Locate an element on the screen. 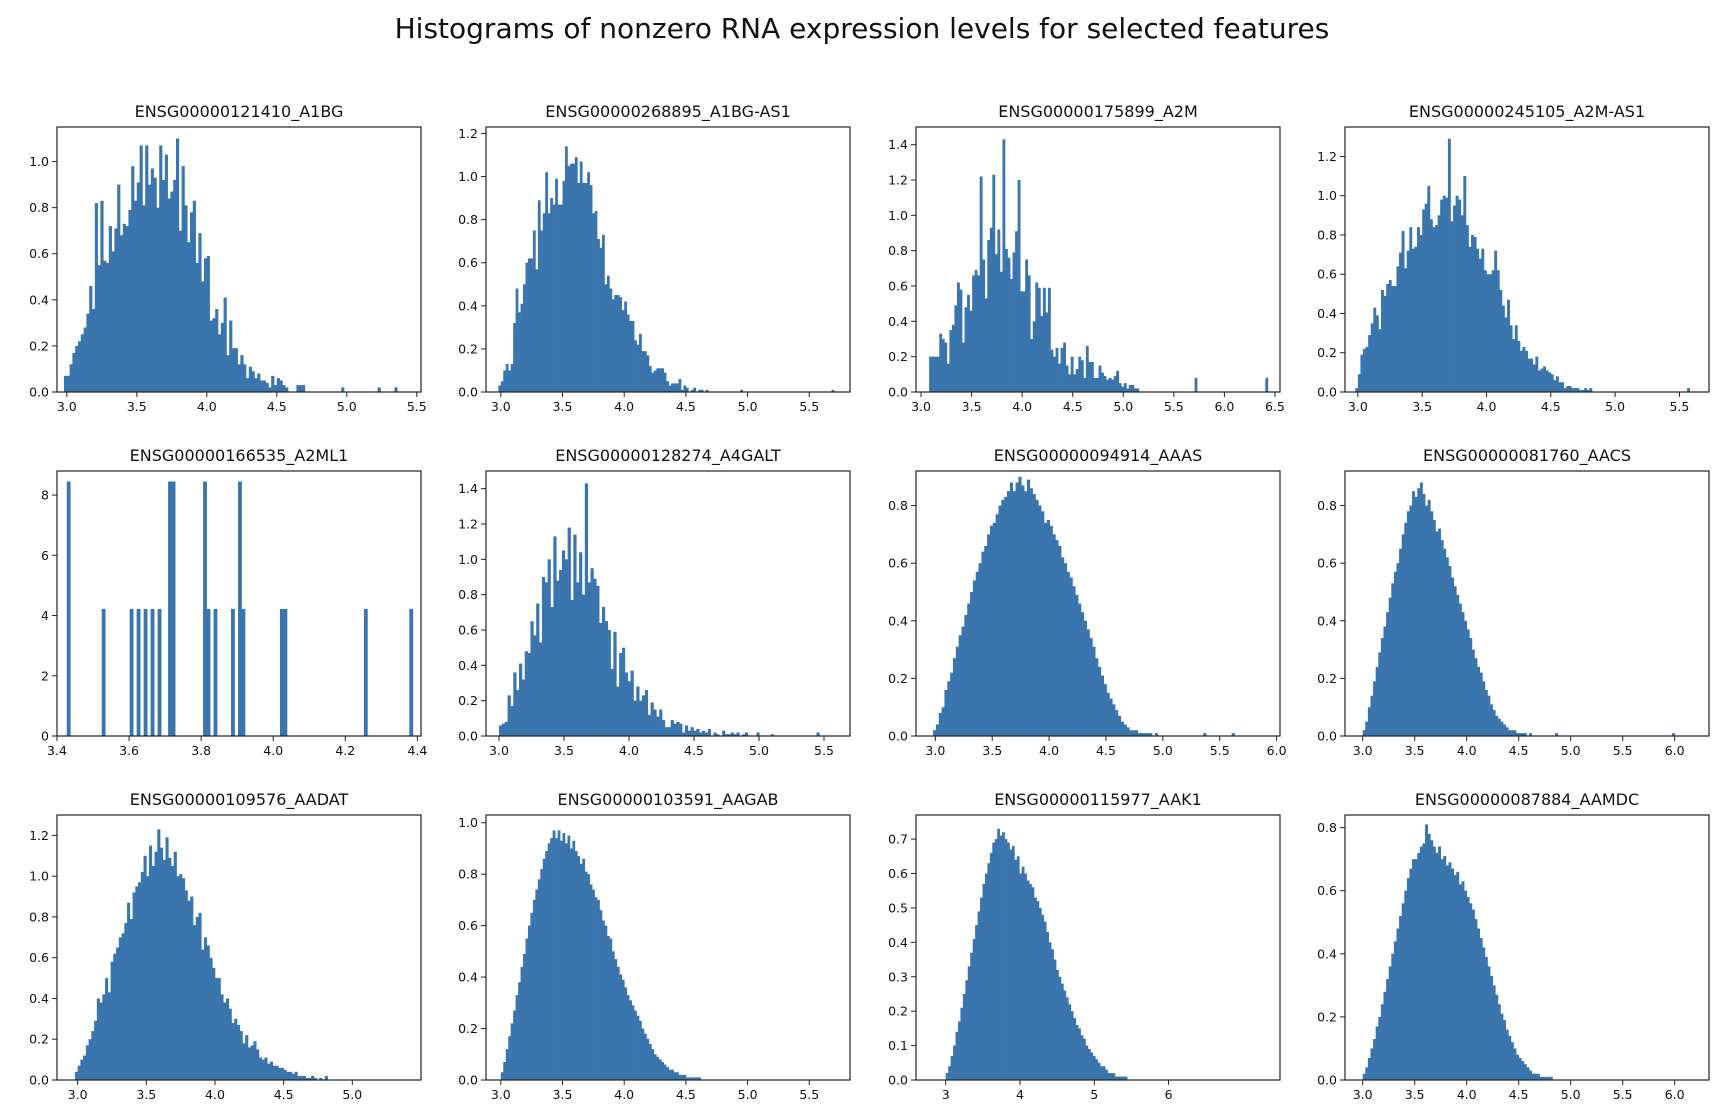 The width and height of the screenshot is (1724, 1110). y-tick-label: 1.2 is located at coordinates (468, 133).